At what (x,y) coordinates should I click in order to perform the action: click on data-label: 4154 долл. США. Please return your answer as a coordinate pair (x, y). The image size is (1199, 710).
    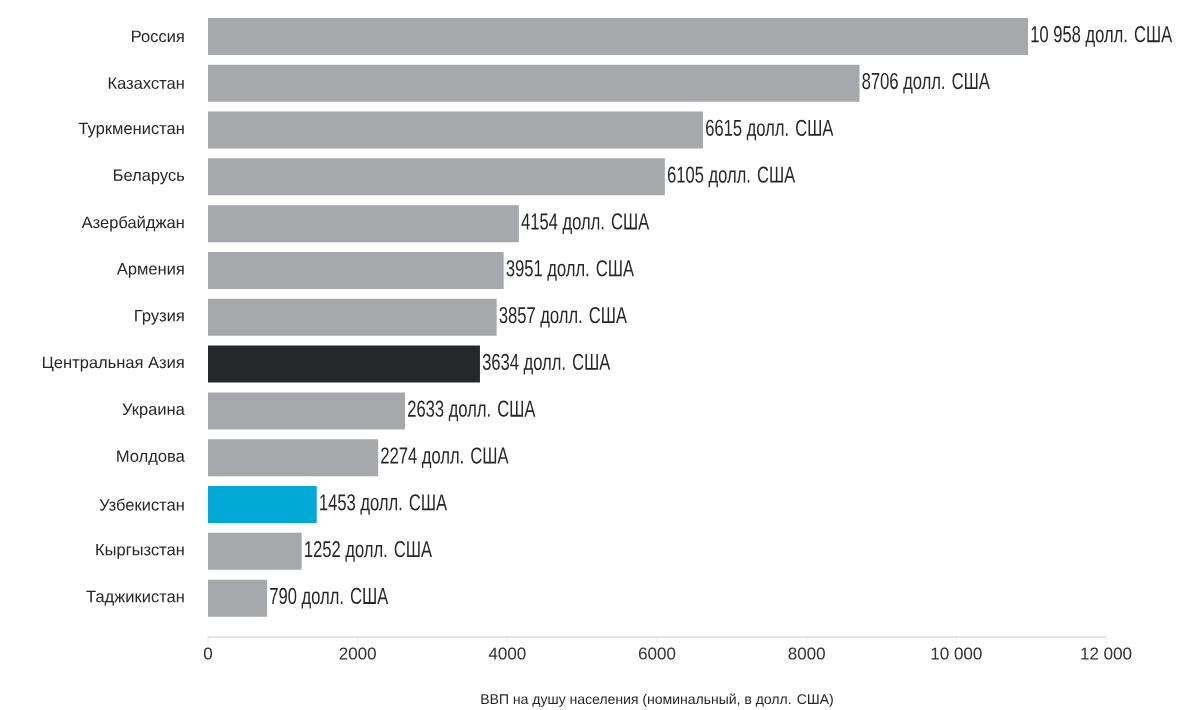
    Looking at the image, I should click on (585, 223).